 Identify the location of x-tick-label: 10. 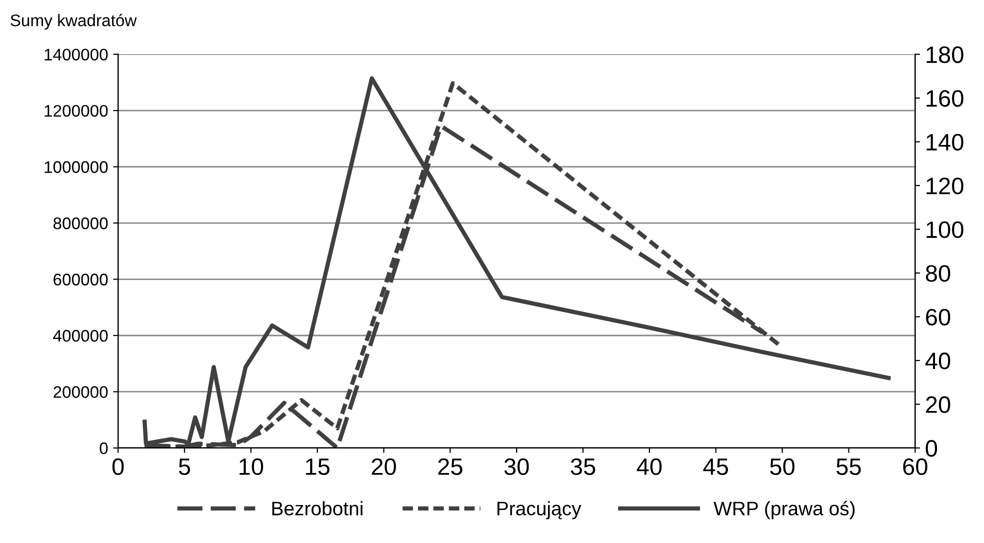
(252, 467).